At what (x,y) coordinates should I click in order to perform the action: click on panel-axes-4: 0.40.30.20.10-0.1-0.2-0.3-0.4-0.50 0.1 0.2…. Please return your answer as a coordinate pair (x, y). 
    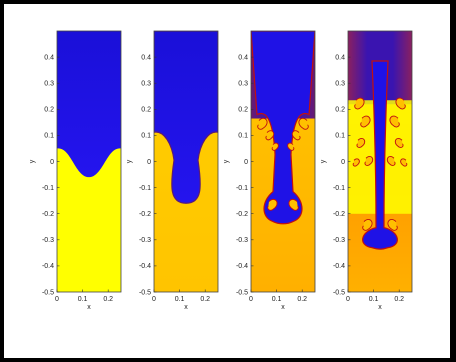
    Looking at the image, I should click on (362, 182).